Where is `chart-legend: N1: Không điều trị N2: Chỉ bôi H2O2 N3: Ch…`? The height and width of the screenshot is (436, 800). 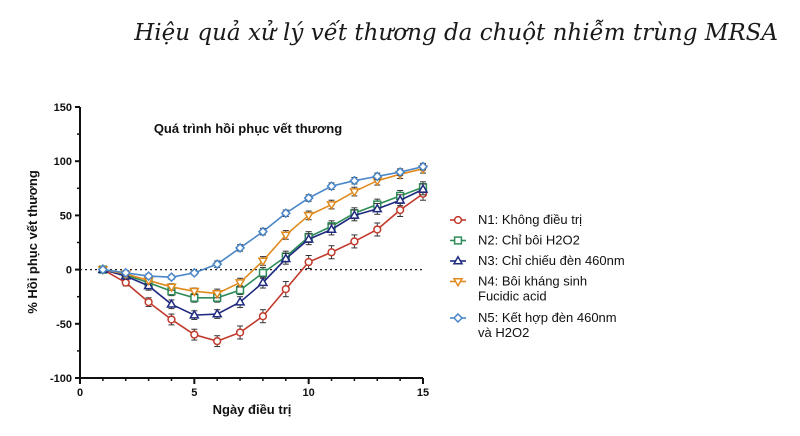
chart-legend: N1: Không điều trị N2: Chỉ bôi H2O2 N3: Ch… is located at coordinates (537, 276).